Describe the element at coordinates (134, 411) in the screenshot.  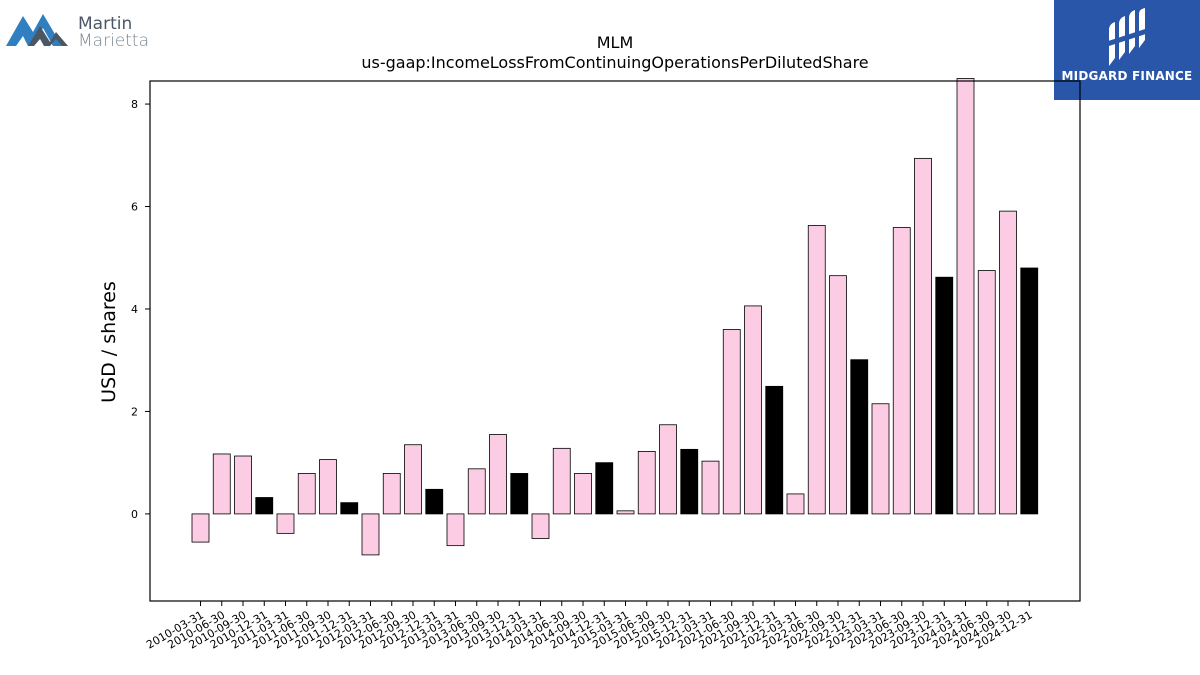
I see `y-tick-label: 2` at that location.